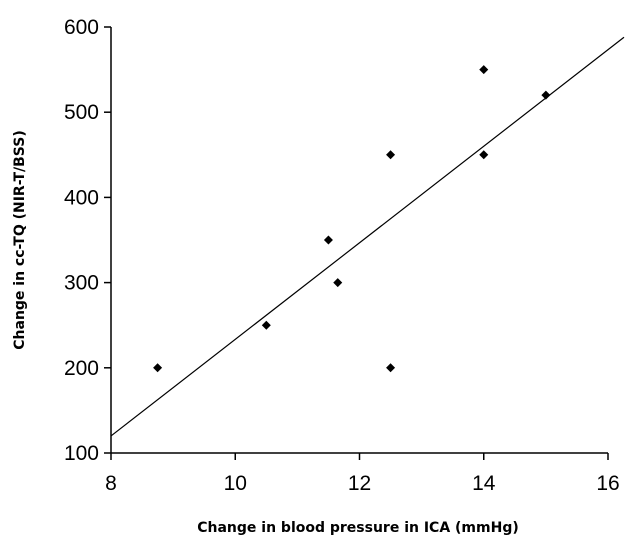  What do you see at coordinates (81, 368) in the screenshot?
I see `y-tick-label: 200` at bounding box center [81, 368].